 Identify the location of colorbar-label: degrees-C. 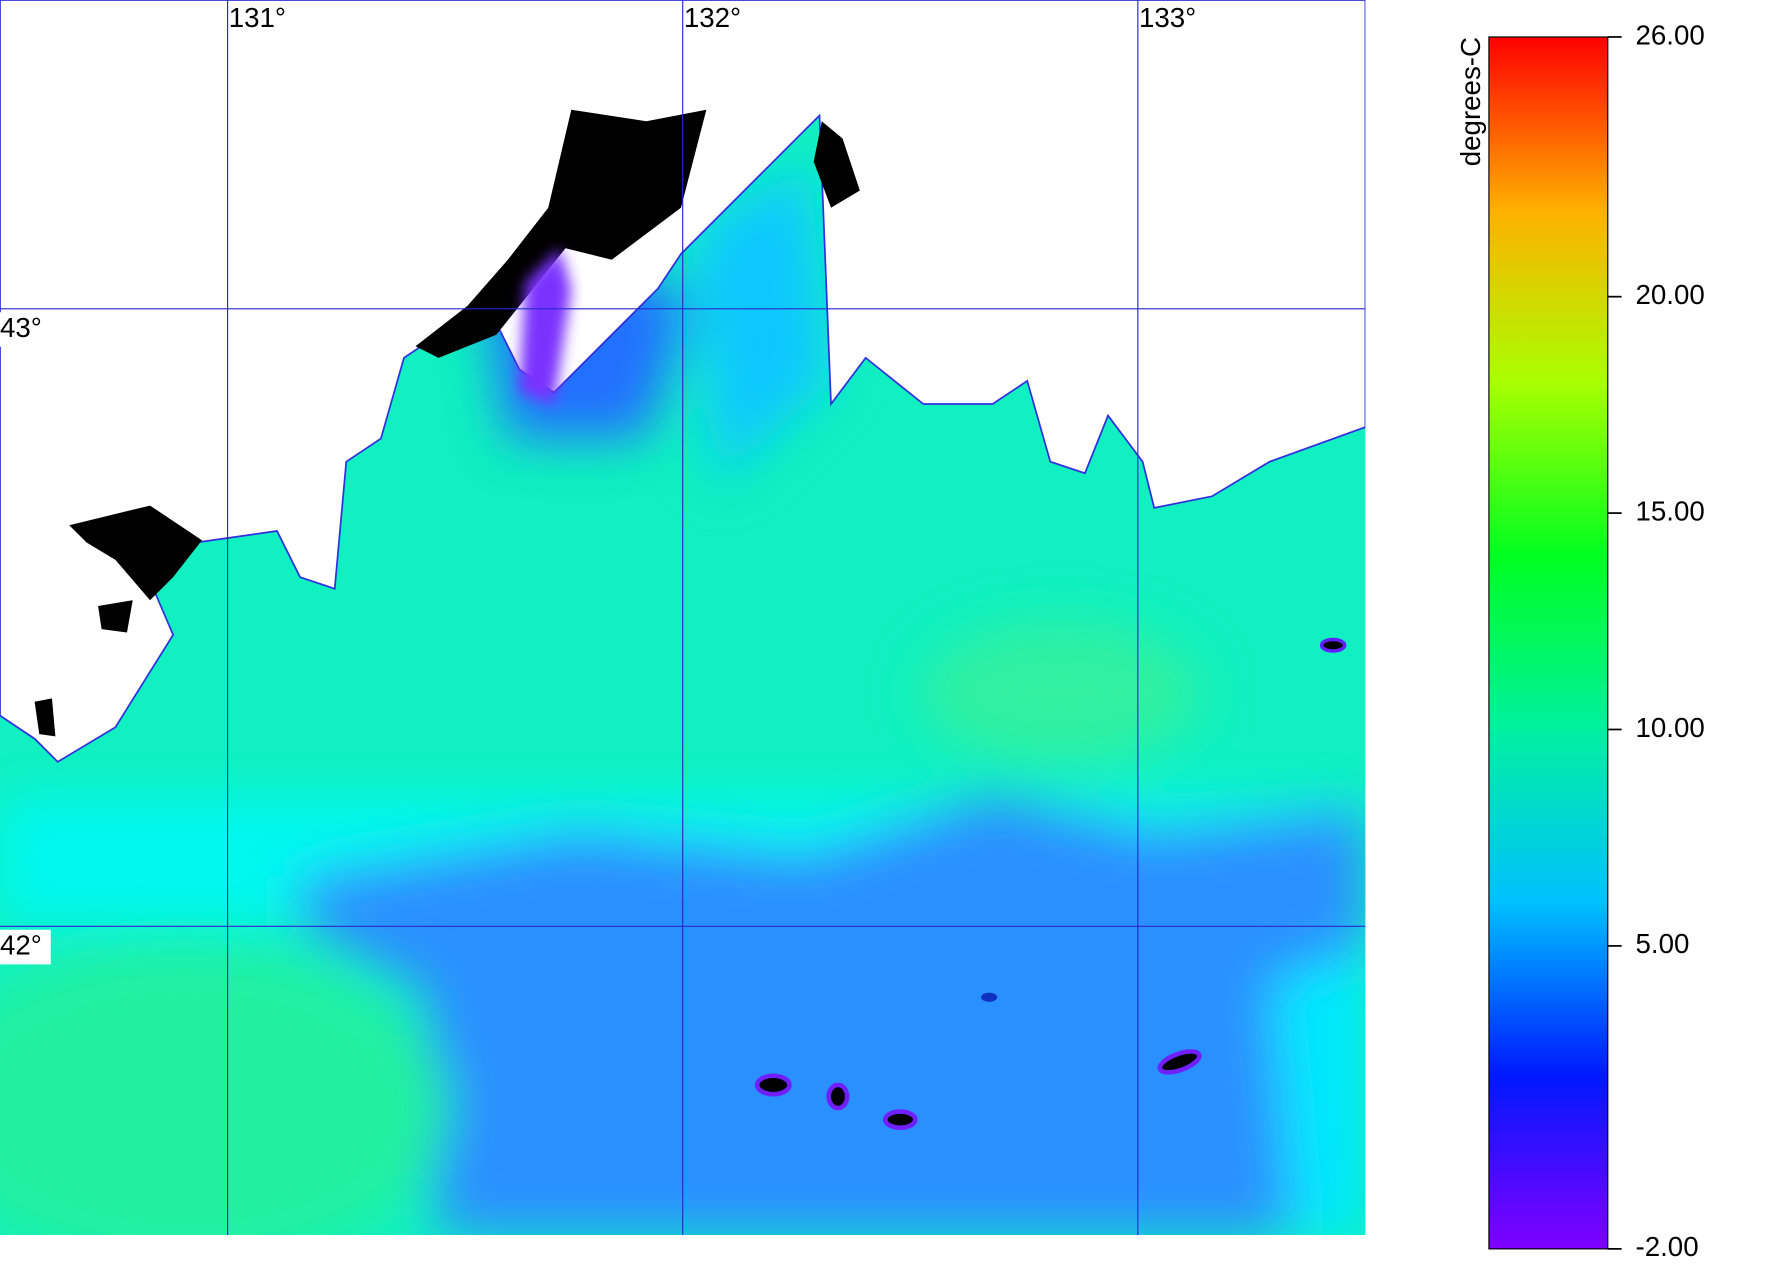
(1470, 101).